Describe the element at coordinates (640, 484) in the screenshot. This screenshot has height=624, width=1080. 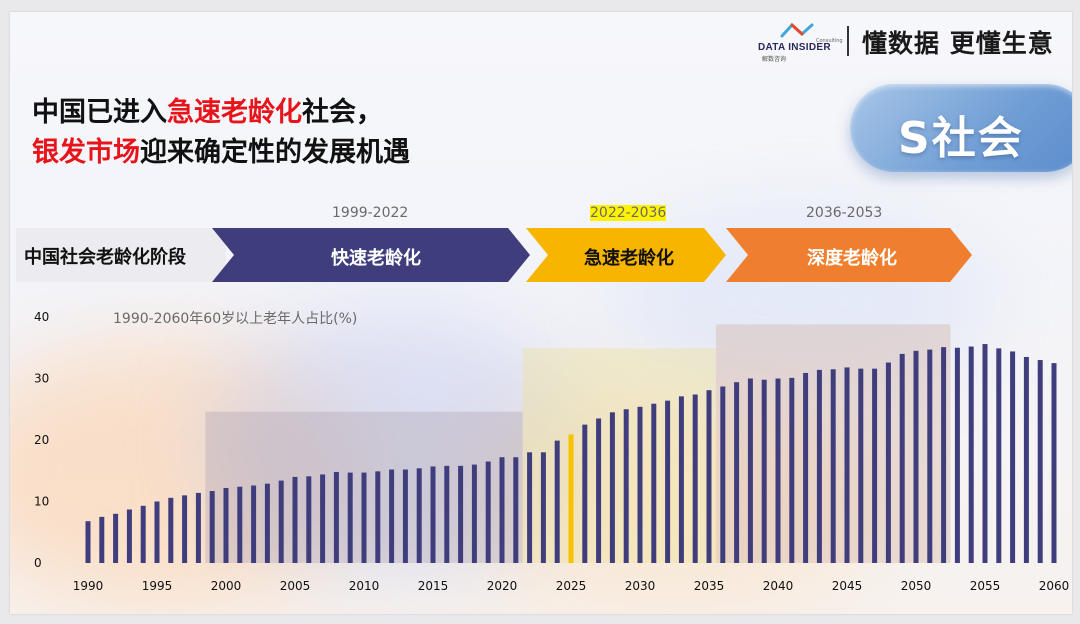
I see `bar-2030` at that location.